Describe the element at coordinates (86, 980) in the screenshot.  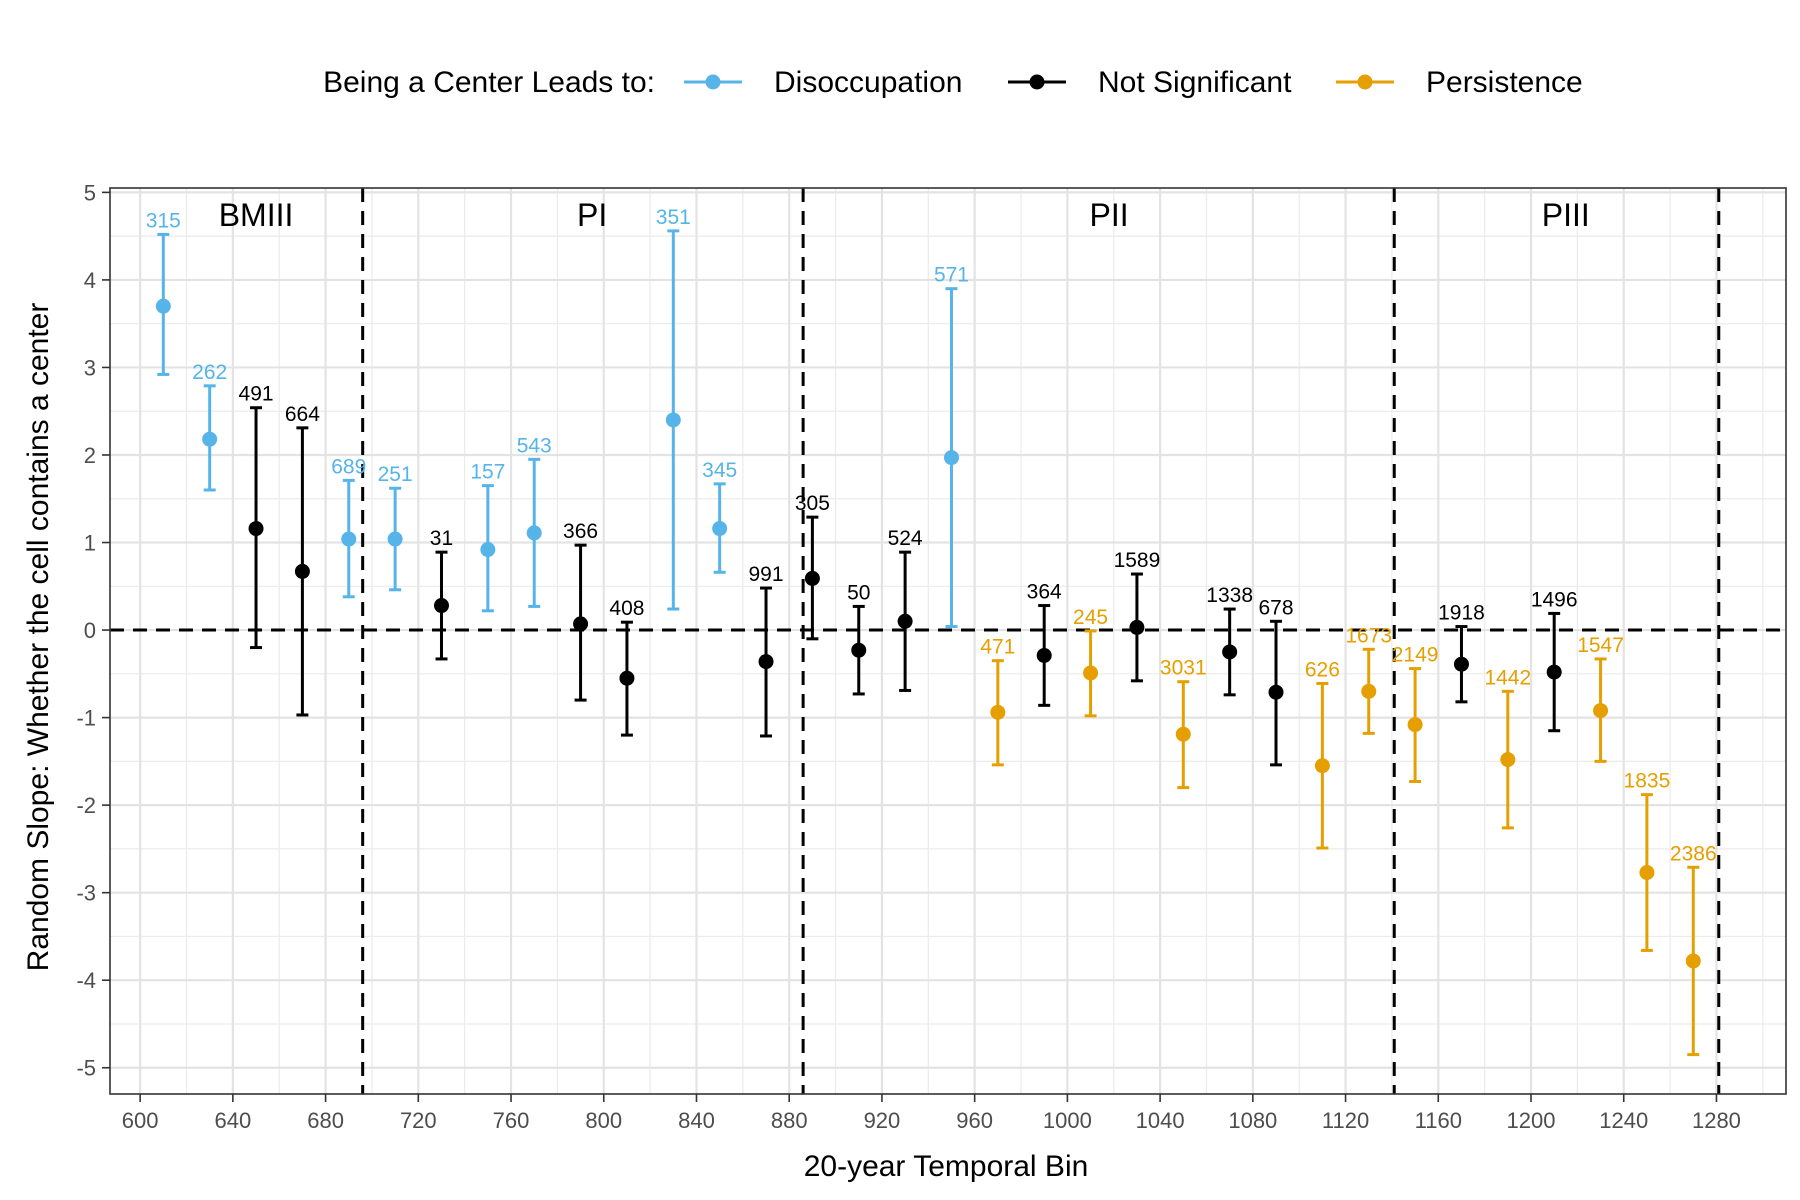
I see `y-tick-label: -4` at that location.